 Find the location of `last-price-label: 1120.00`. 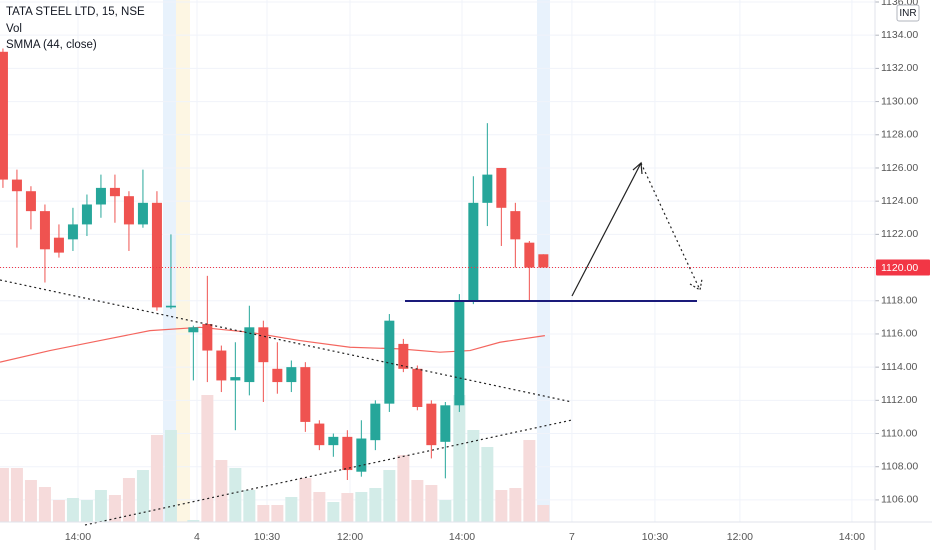

last-price-label: 1120.00 is located at coordinates (899, 268).